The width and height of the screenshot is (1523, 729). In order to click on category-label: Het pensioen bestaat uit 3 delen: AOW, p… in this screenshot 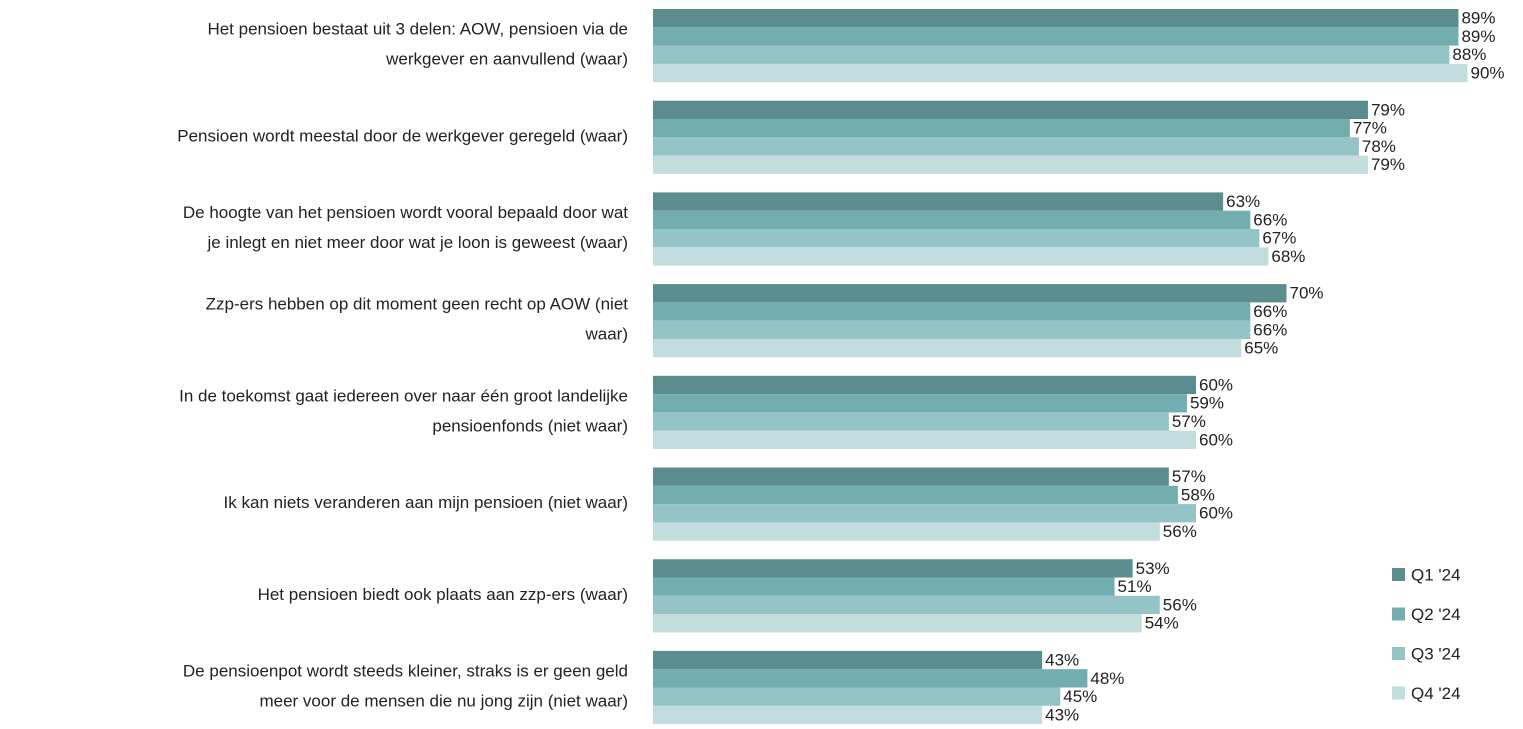, I will do `click(417, 44)`.